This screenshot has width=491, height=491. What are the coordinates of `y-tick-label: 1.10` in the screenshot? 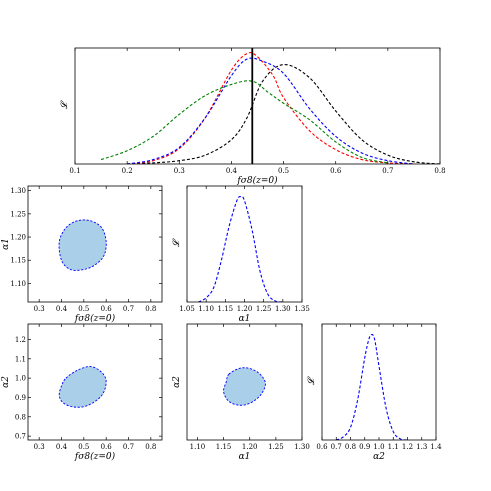 It's located at (18, 284).